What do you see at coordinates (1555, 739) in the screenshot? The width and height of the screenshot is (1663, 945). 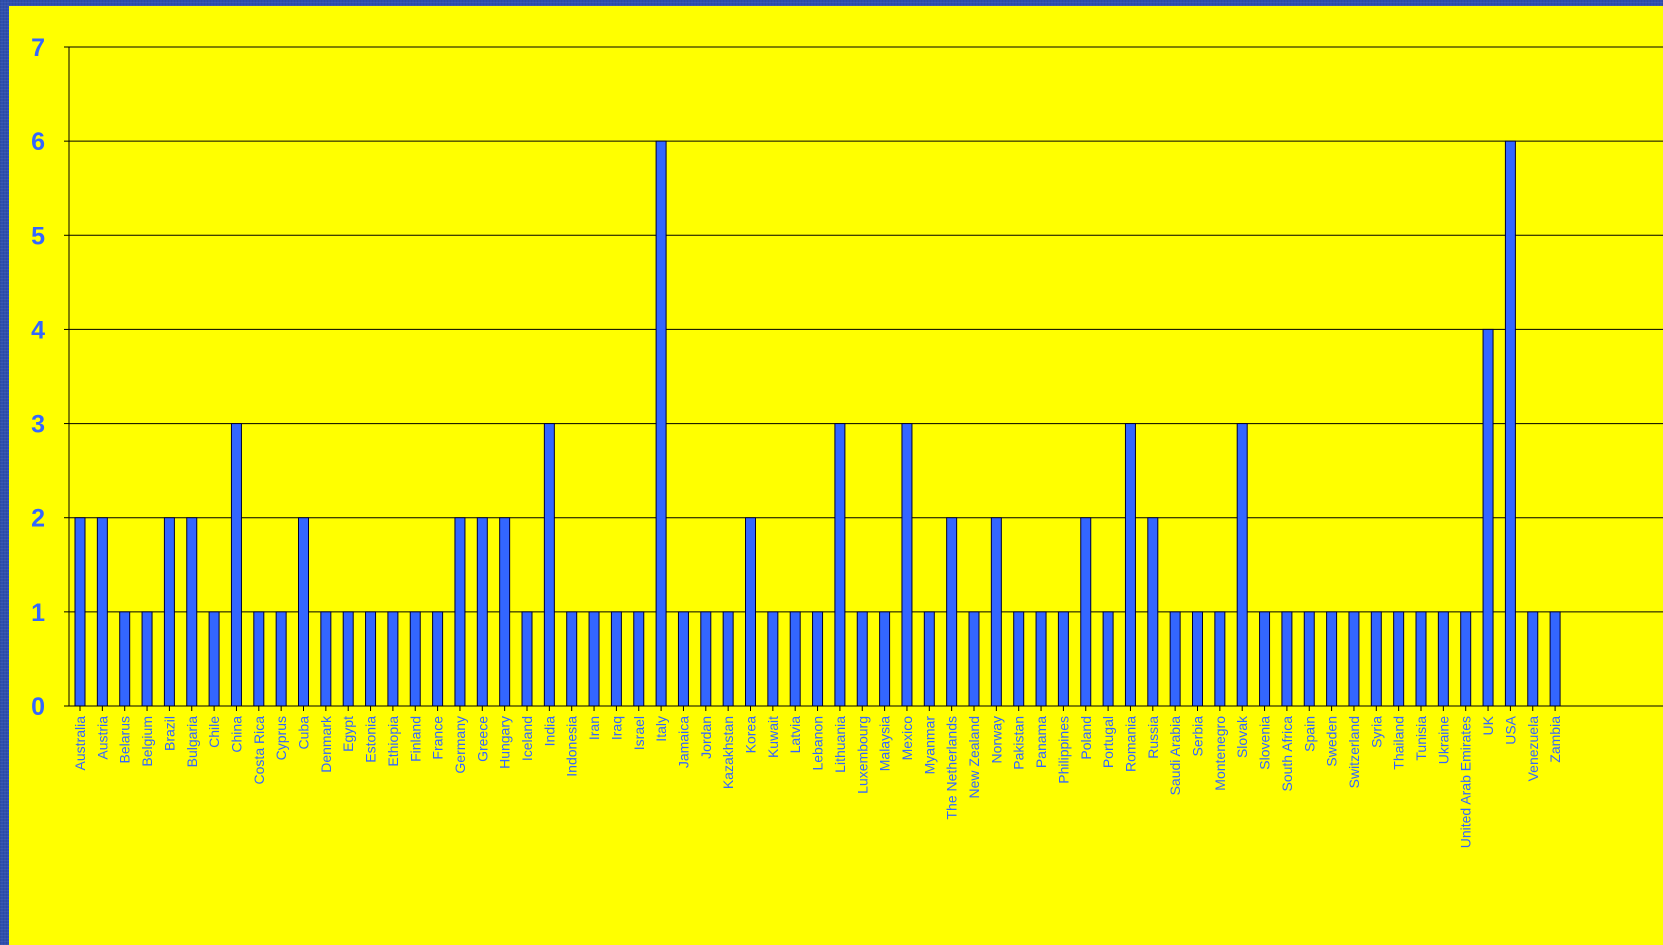 I see `x-tick-label: Zambia` at bounding box center [1555, 739].